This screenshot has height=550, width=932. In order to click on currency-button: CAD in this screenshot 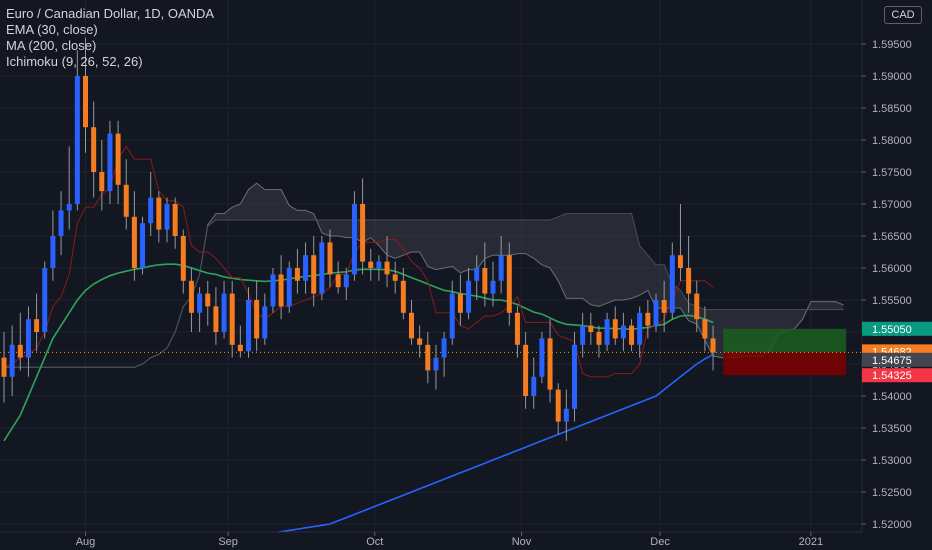, I will do `click(903, 15)`.